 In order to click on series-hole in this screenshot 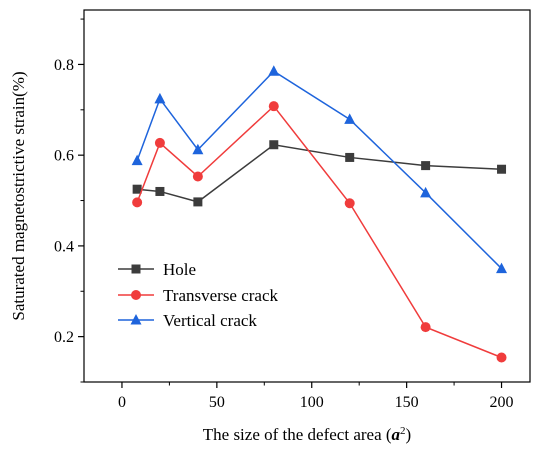, I will do `click(319, 173)`.